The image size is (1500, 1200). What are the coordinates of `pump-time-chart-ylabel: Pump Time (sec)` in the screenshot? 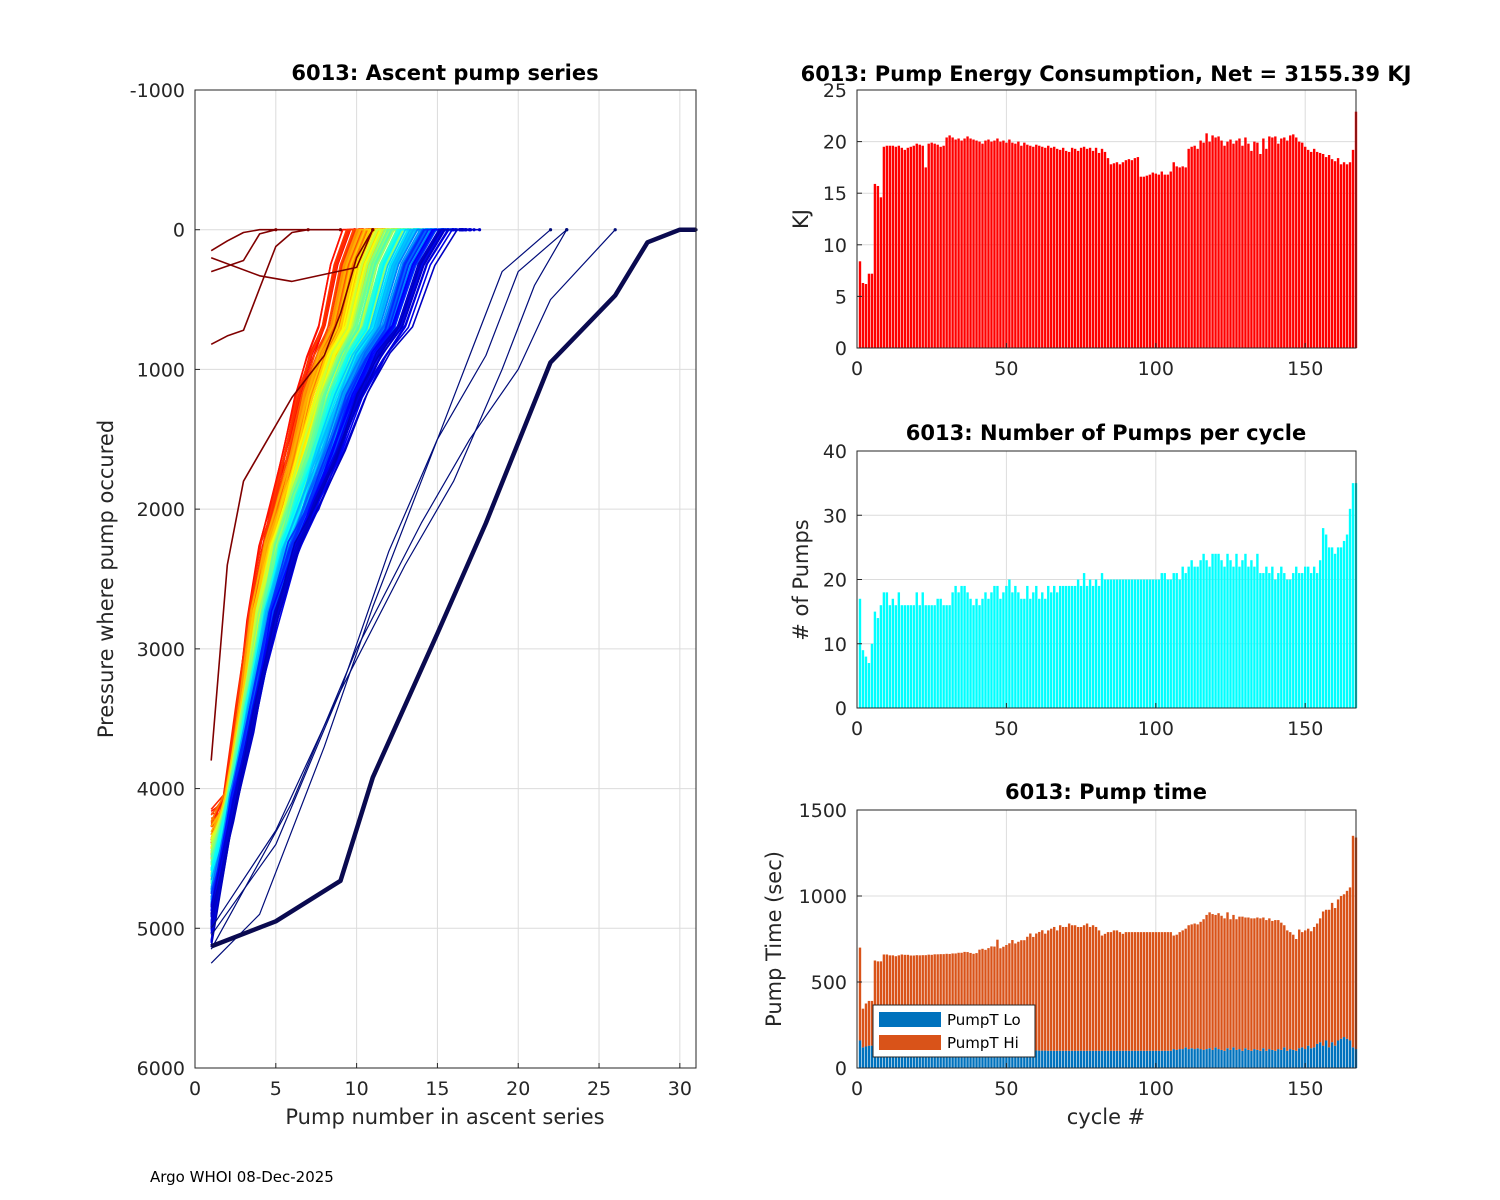 It's located at (774, 939).